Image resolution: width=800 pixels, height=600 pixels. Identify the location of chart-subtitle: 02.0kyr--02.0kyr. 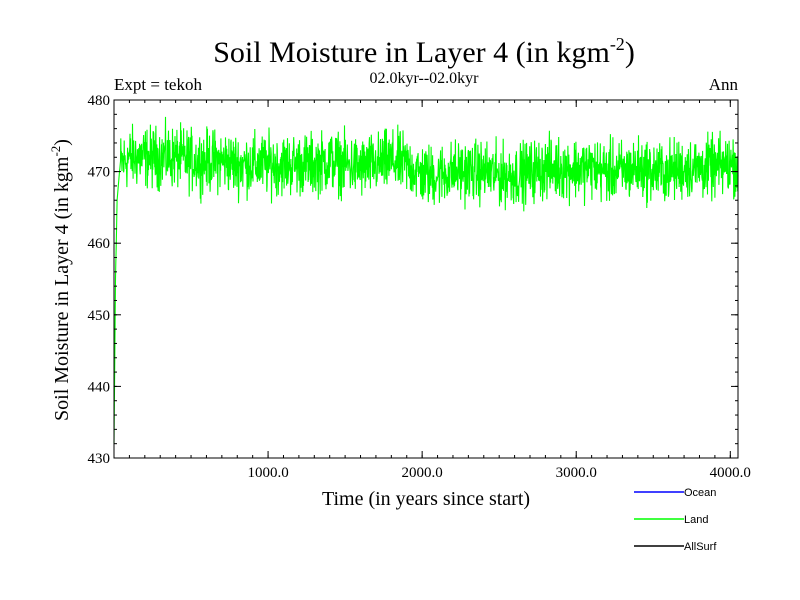
(425, 78).